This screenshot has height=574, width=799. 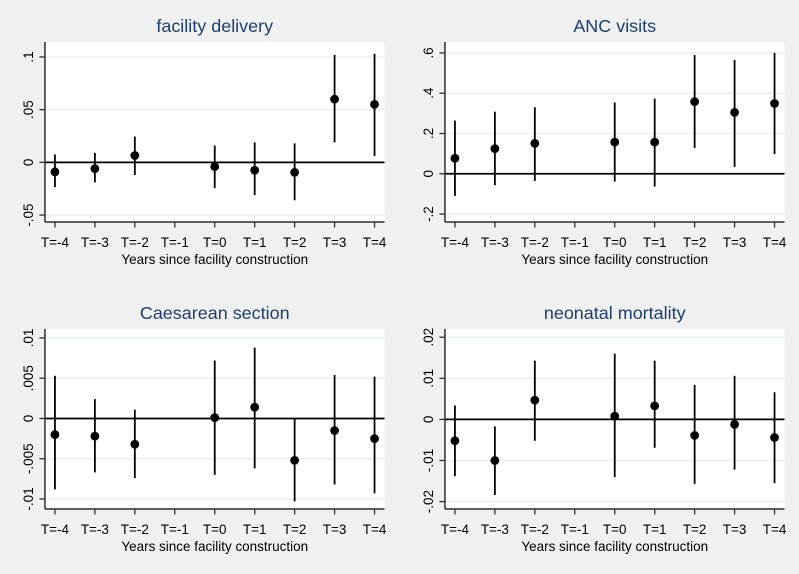 What do you see at coordinates (28, 458) in the screenshot?
I see `y-tick-label: -.005` at bounding box center [28, 458].